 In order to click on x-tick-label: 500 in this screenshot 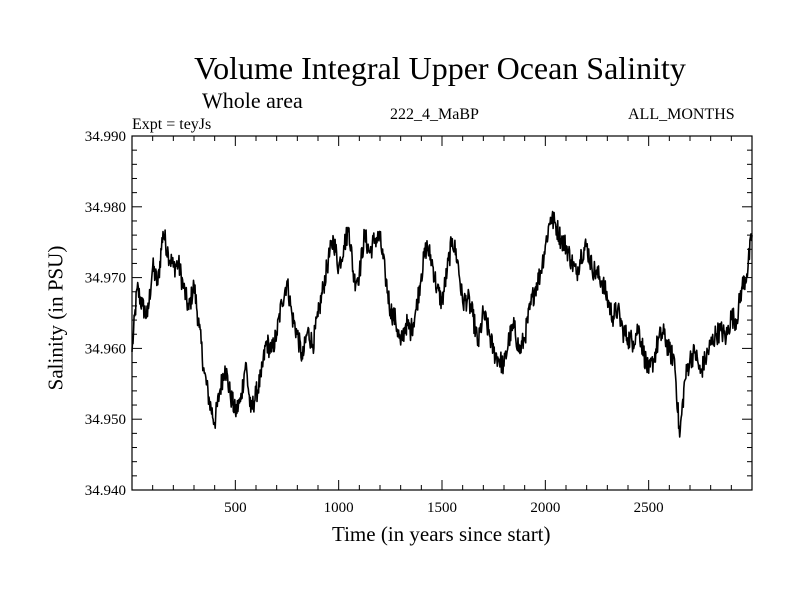, I will do `click(235, 508)`.